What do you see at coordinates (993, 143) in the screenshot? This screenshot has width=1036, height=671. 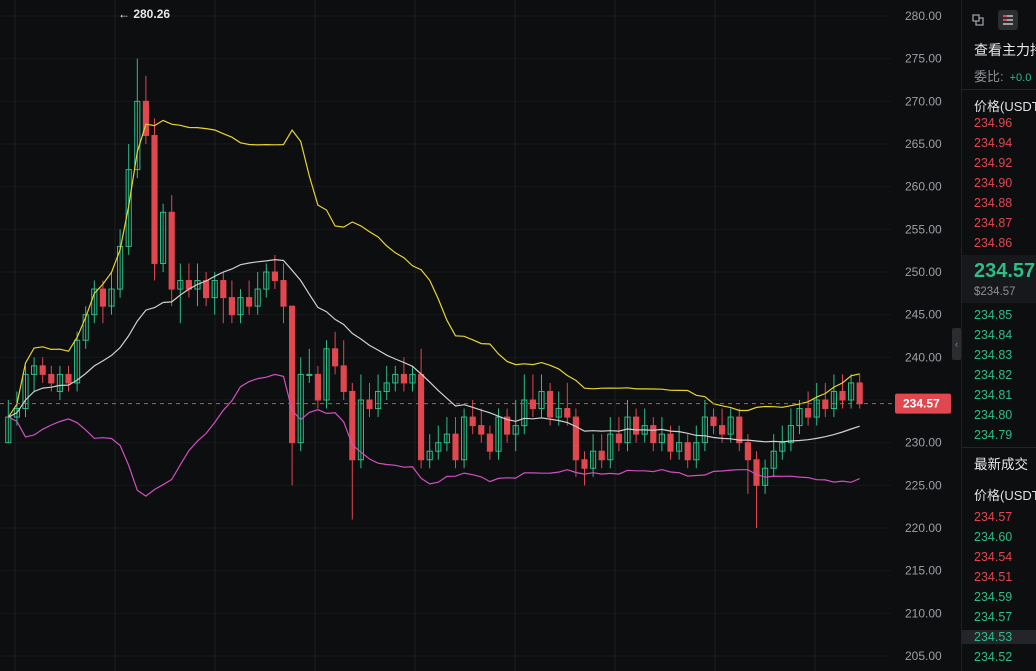 I see `ask-price-row: 234.94` at bounding box center [993, 143].